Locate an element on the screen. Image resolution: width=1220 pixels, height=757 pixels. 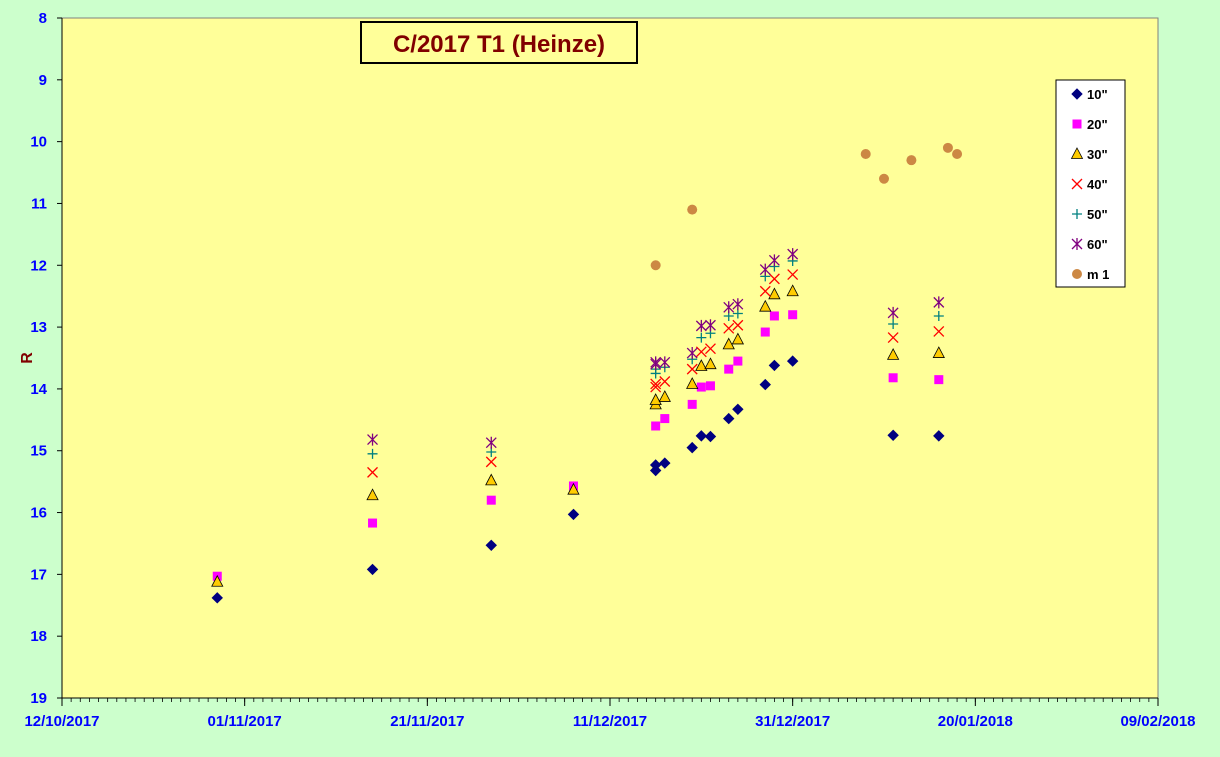
x-tick-label: 20/01/2018 is located at coordinates (975, 721).